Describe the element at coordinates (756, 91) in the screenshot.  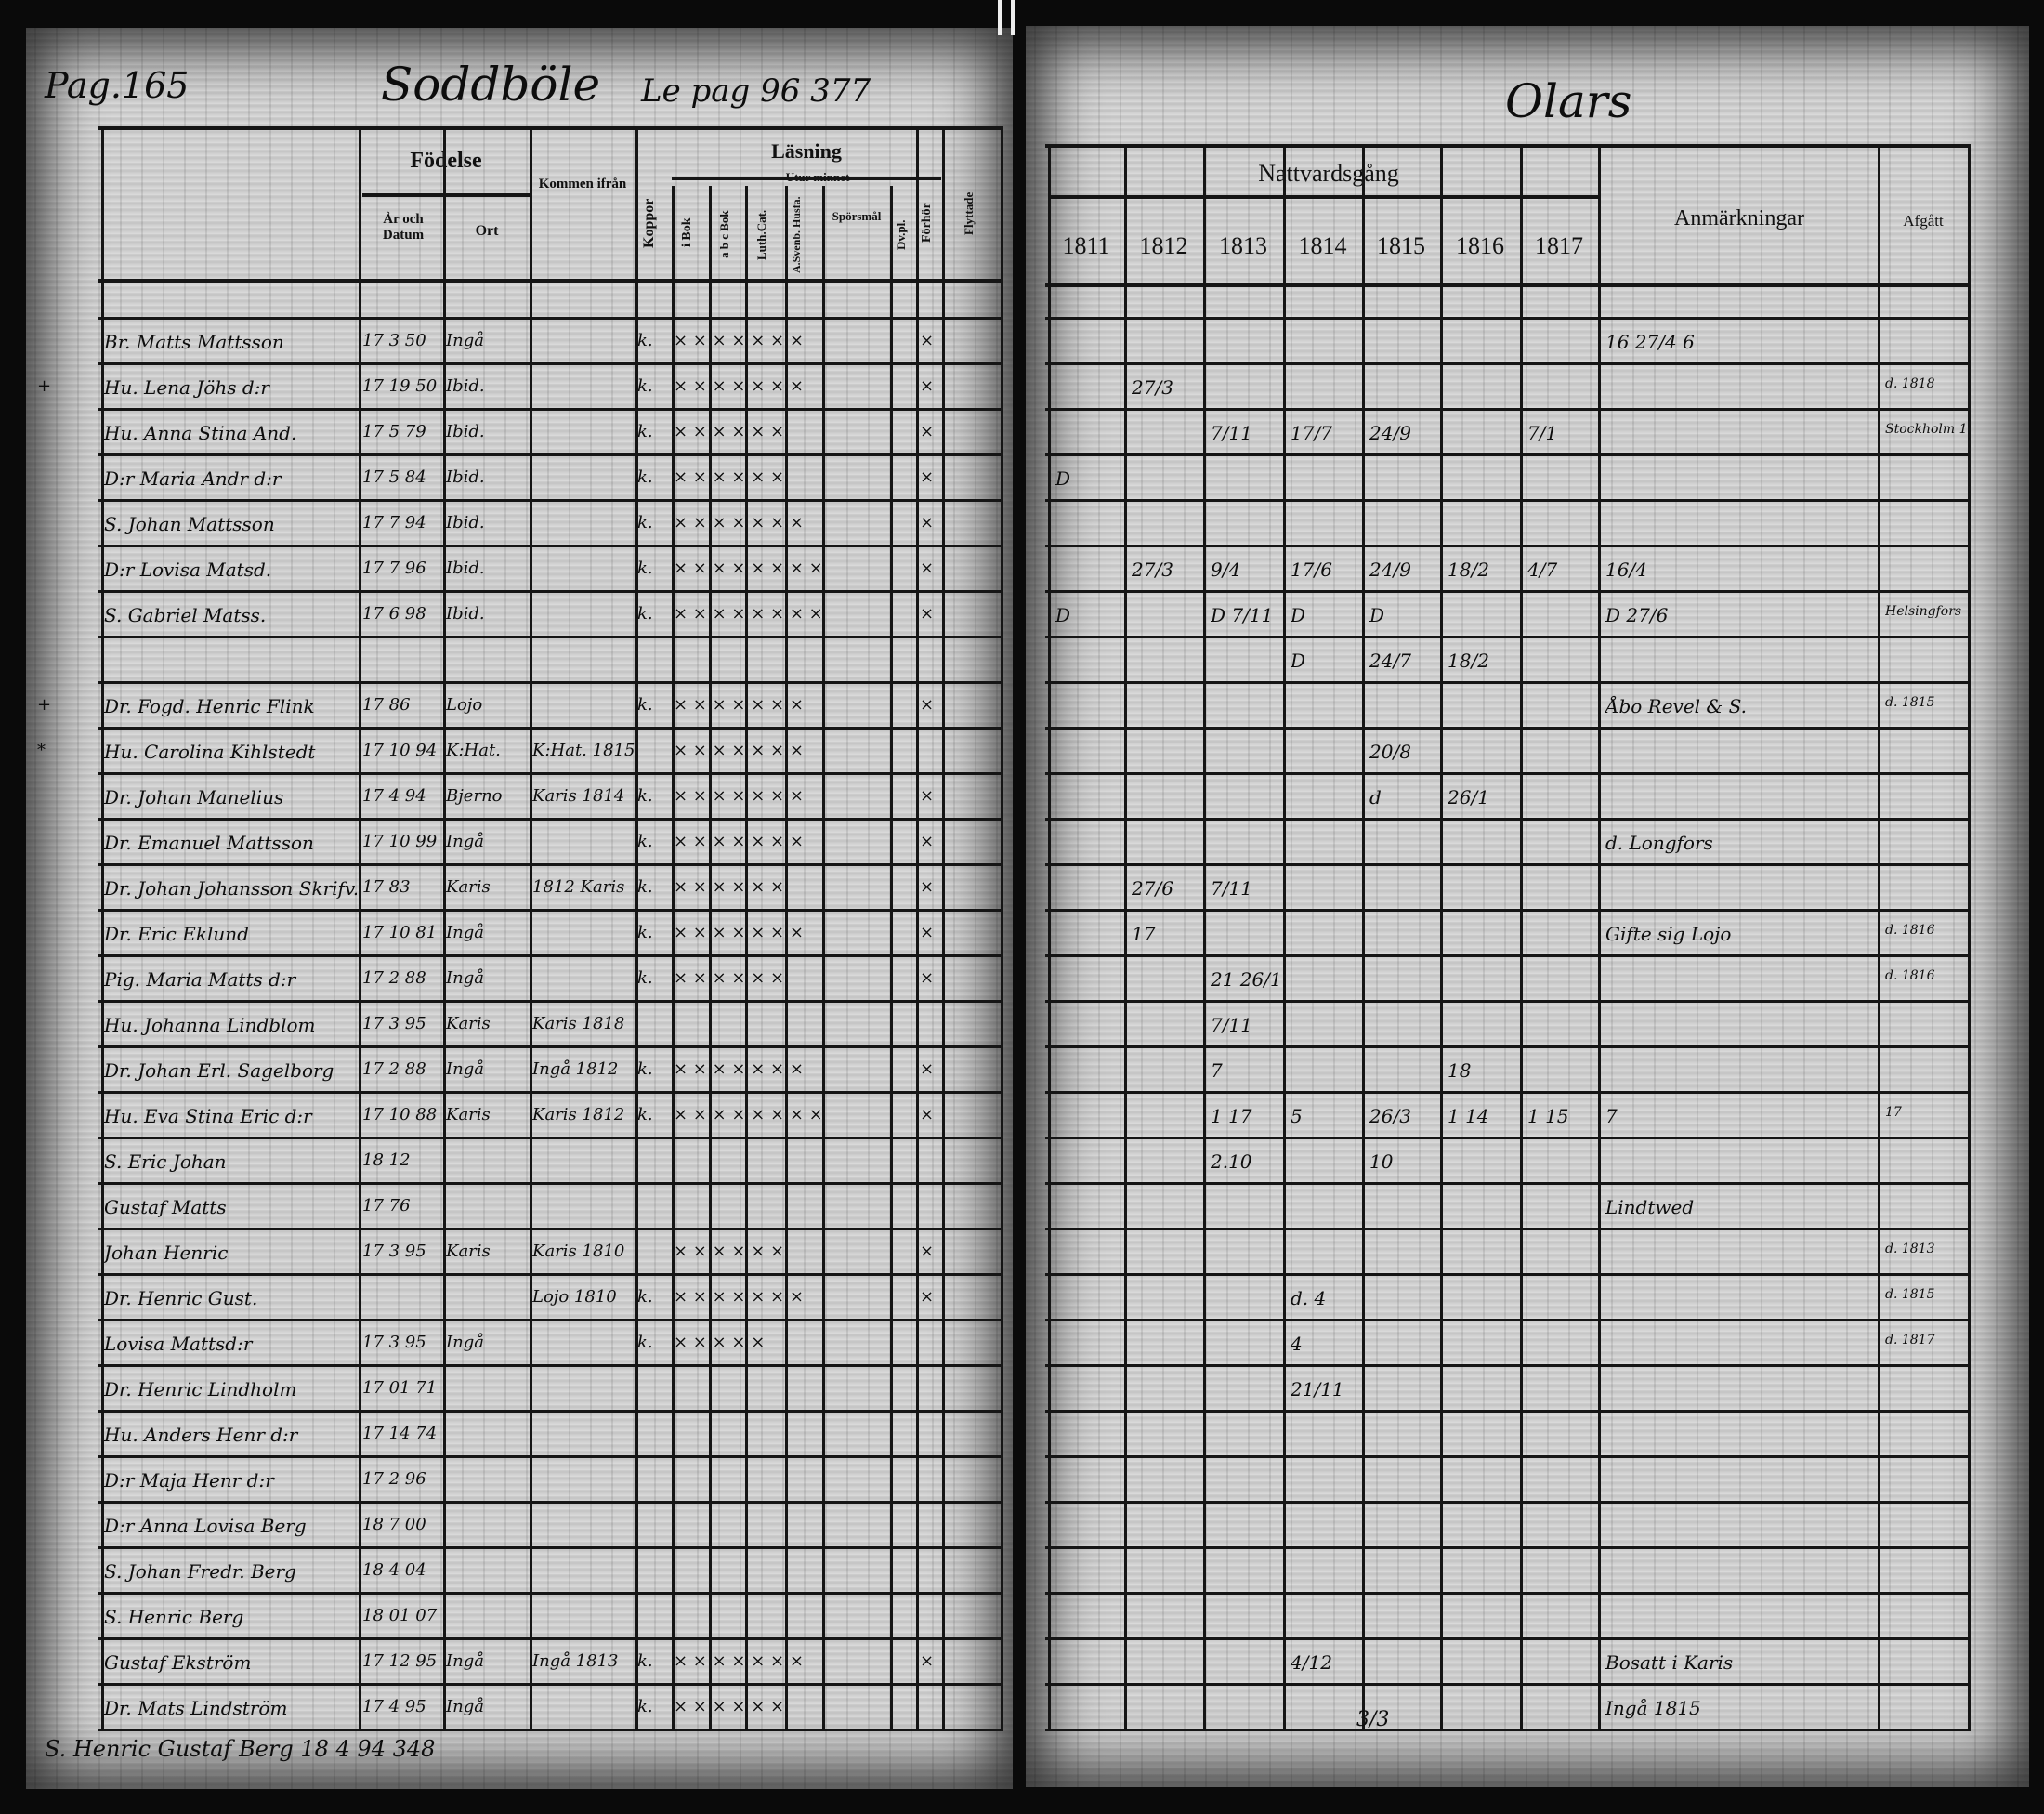
I see `page-reference: Le pag 96 377` at that location.